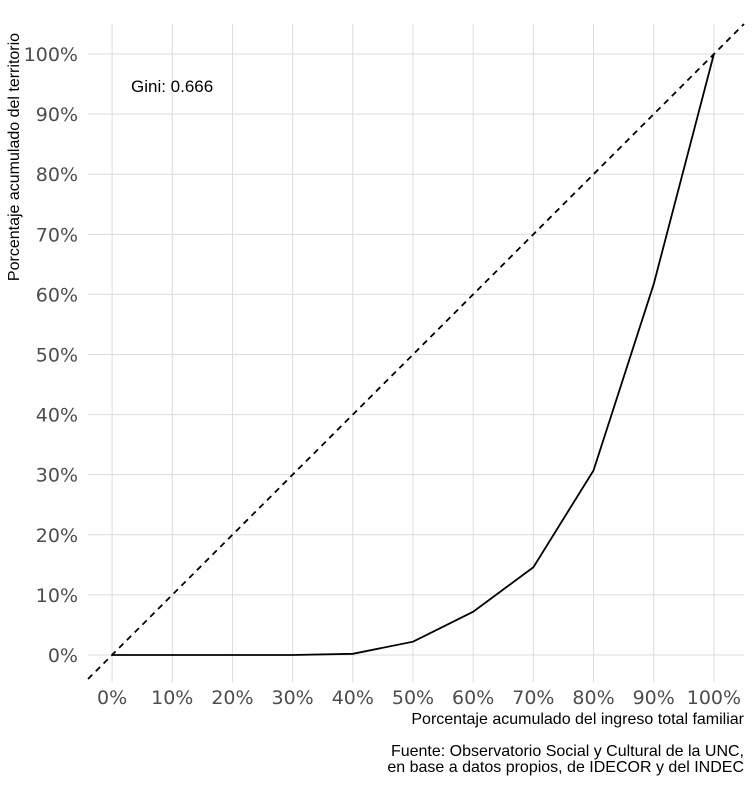  I want to click on x-tick-label: 10%, so click(172, 698).